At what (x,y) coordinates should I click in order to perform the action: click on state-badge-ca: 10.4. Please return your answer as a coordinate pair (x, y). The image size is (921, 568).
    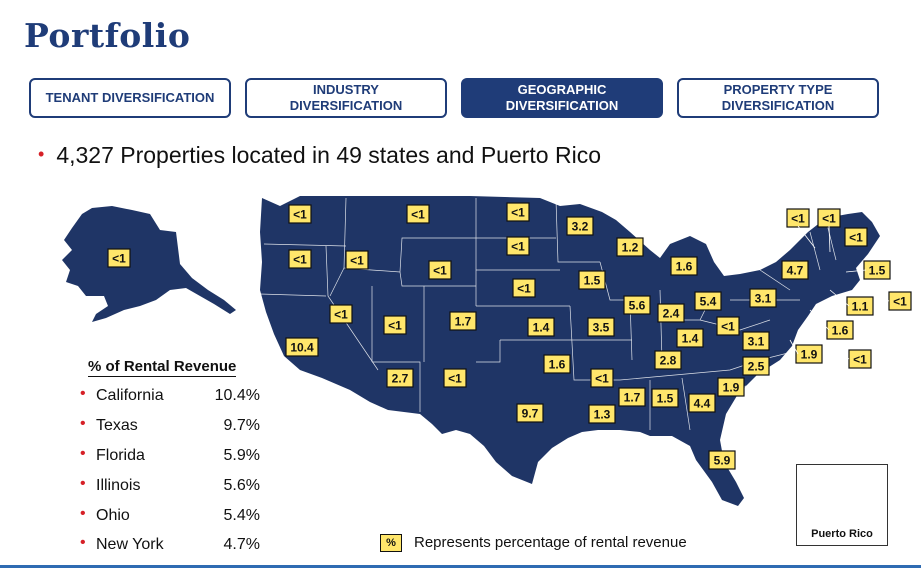
    Looking at the image, I should click on (302, 347).